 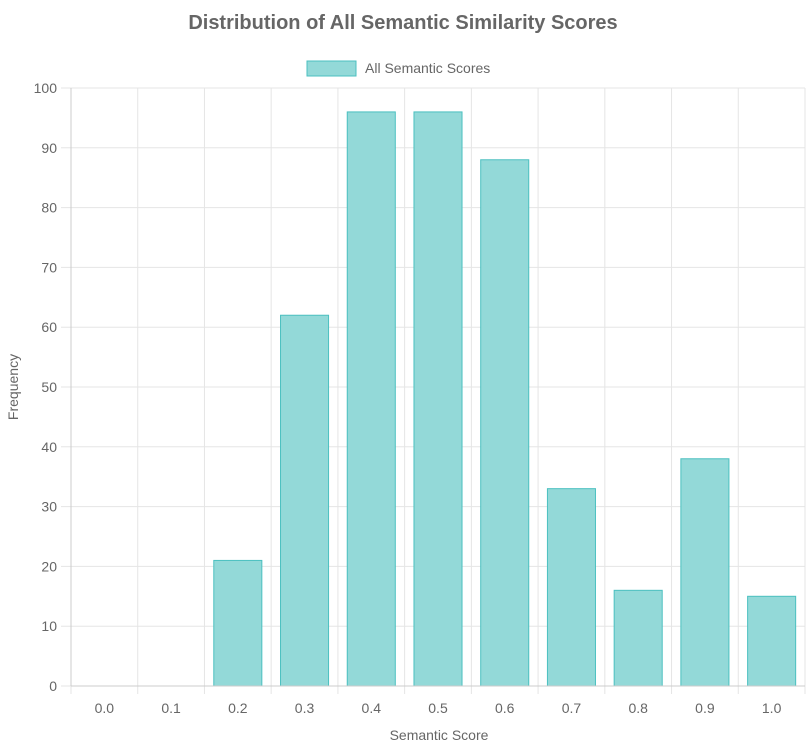 I want to click on y-tick-label: 40, so click(x=49, y=447).